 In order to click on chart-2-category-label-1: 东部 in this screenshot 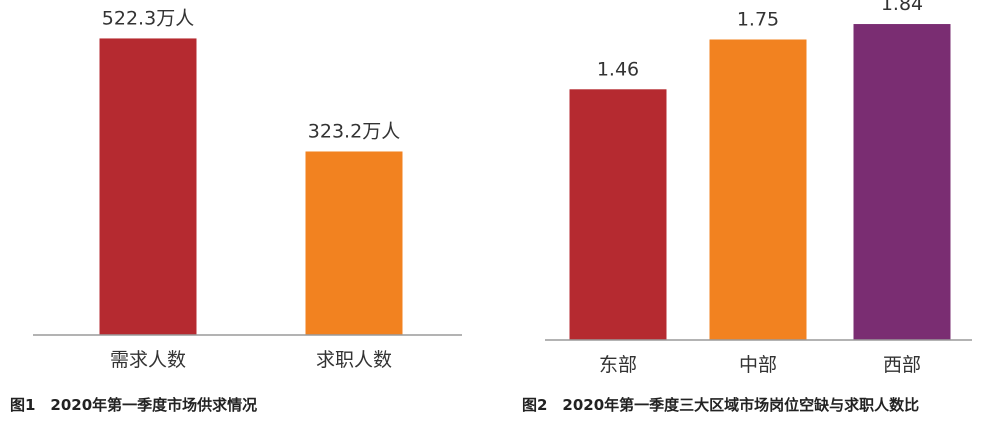, I will do `click(618, 365)`.